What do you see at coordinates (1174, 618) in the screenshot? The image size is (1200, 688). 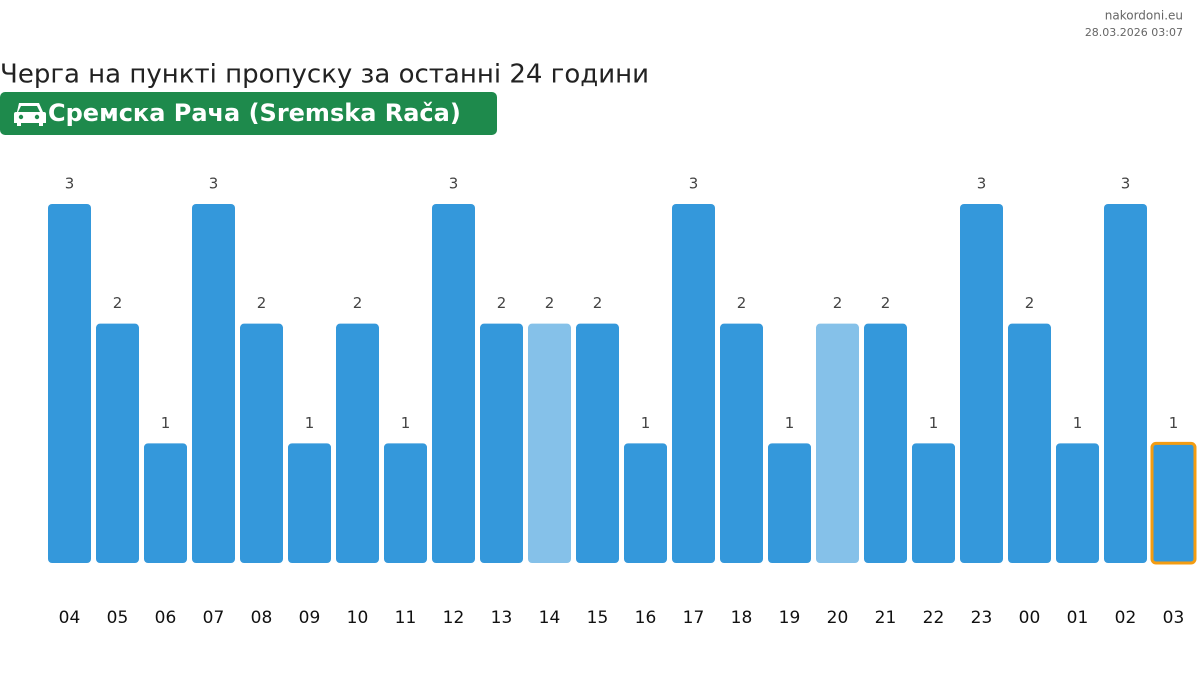 I see `x-tick-label: 03` at bounding box center [1174, 618].